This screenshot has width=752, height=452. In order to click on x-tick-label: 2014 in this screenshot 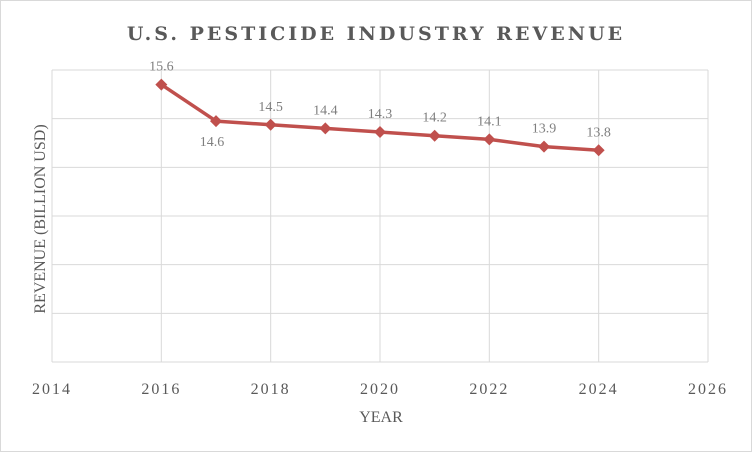, I will do `click(52, 389)`.